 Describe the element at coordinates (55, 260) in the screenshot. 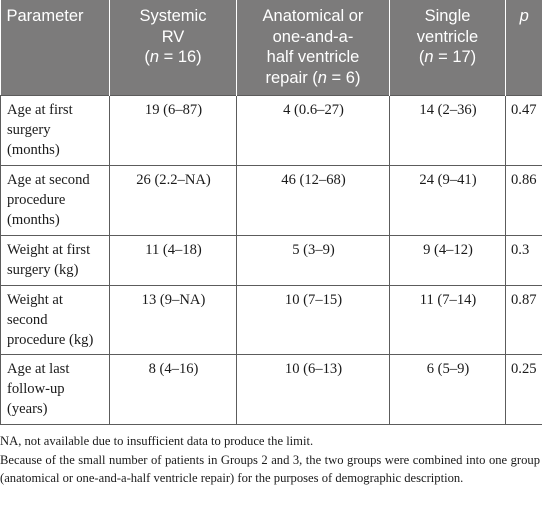

I see `cell-parameter: Weight at first surgery (kg)` at that location.